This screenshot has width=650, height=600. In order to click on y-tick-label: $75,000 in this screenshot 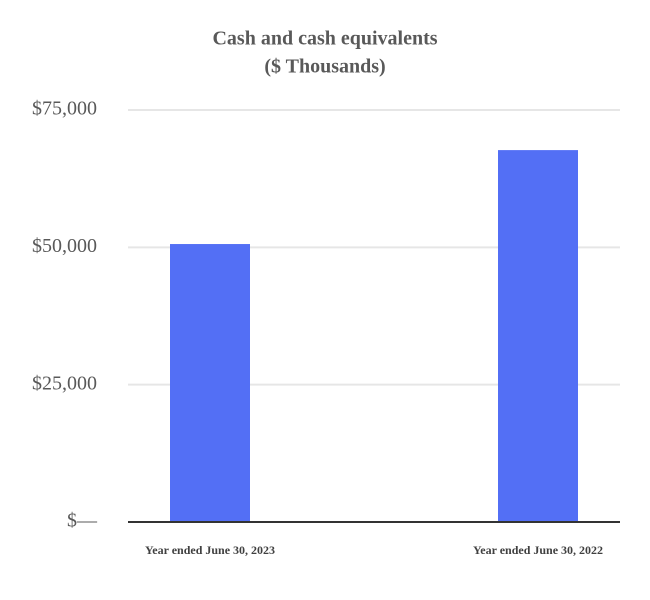, I will do `click(64, 109)`.